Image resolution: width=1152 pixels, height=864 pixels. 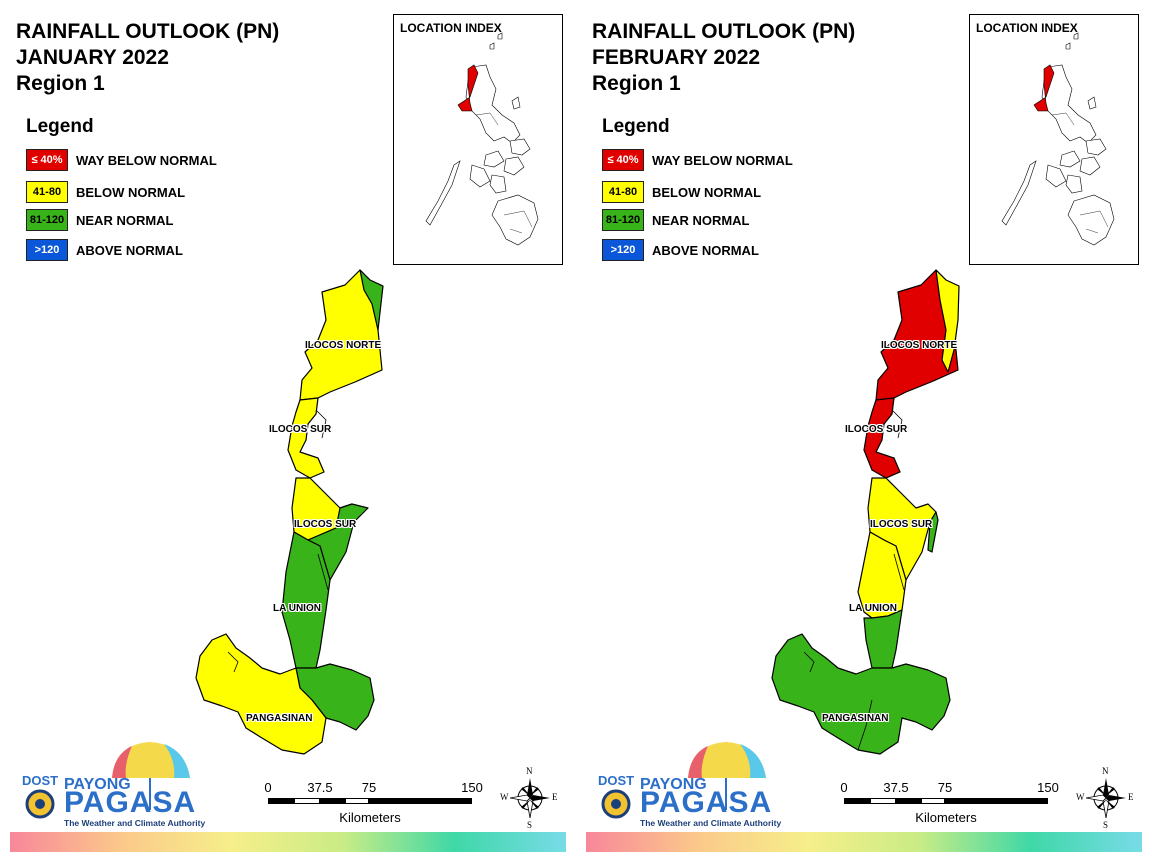 I want to click on region-pangasinan-east, so click(x=883, y=639).